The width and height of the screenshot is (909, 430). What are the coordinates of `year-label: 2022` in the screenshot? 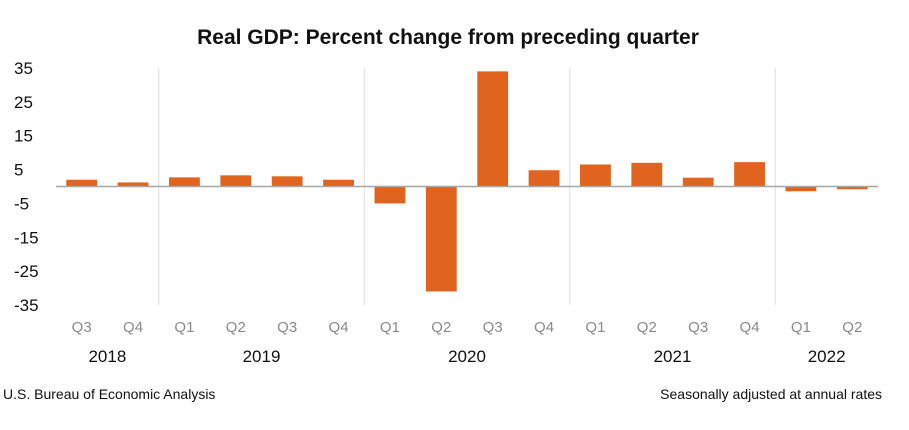 It's located at (827, 356).